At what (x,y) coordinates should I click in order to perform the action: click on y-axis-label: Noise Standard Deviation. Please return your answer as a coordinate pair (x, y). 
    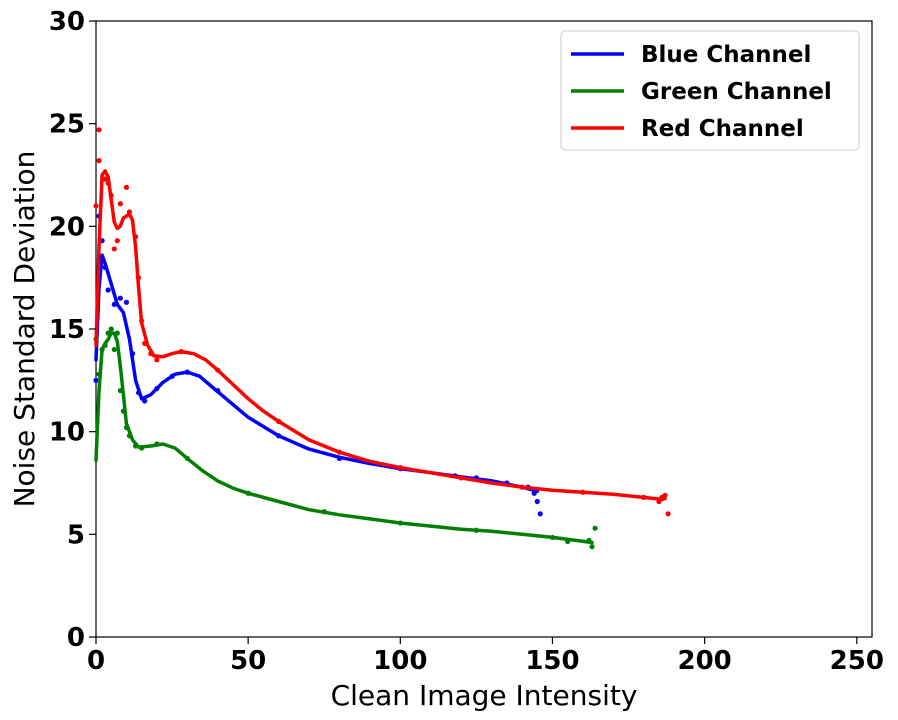
    Looking at the image, I should click on (24, 329).